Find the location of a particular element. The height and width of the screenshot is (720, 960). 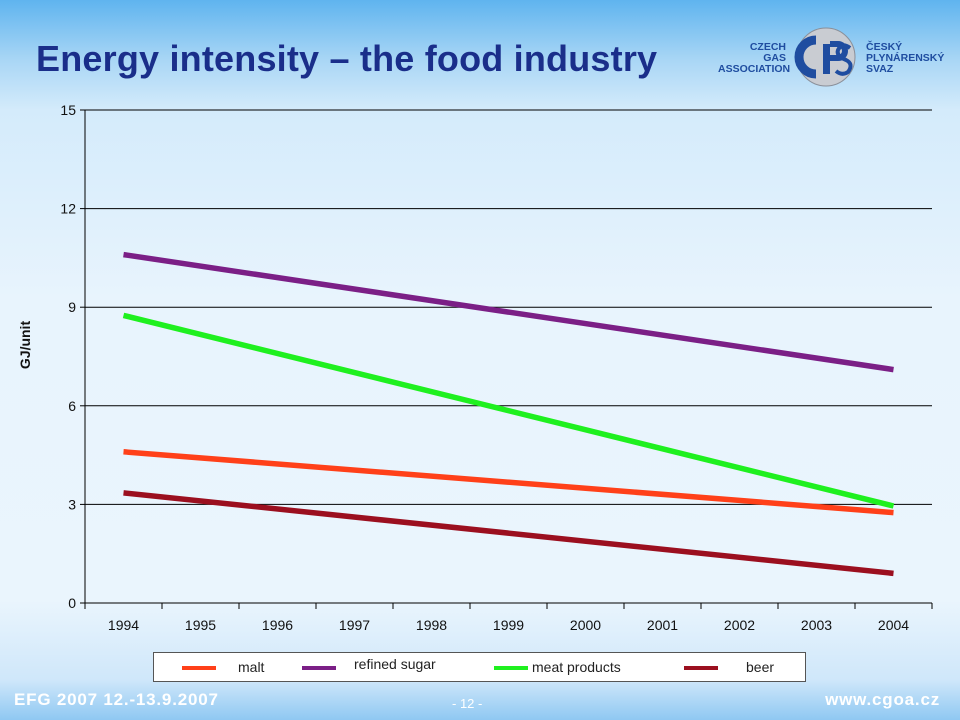

footer-page-number: - 12 - is located at coordinates (467, 703).